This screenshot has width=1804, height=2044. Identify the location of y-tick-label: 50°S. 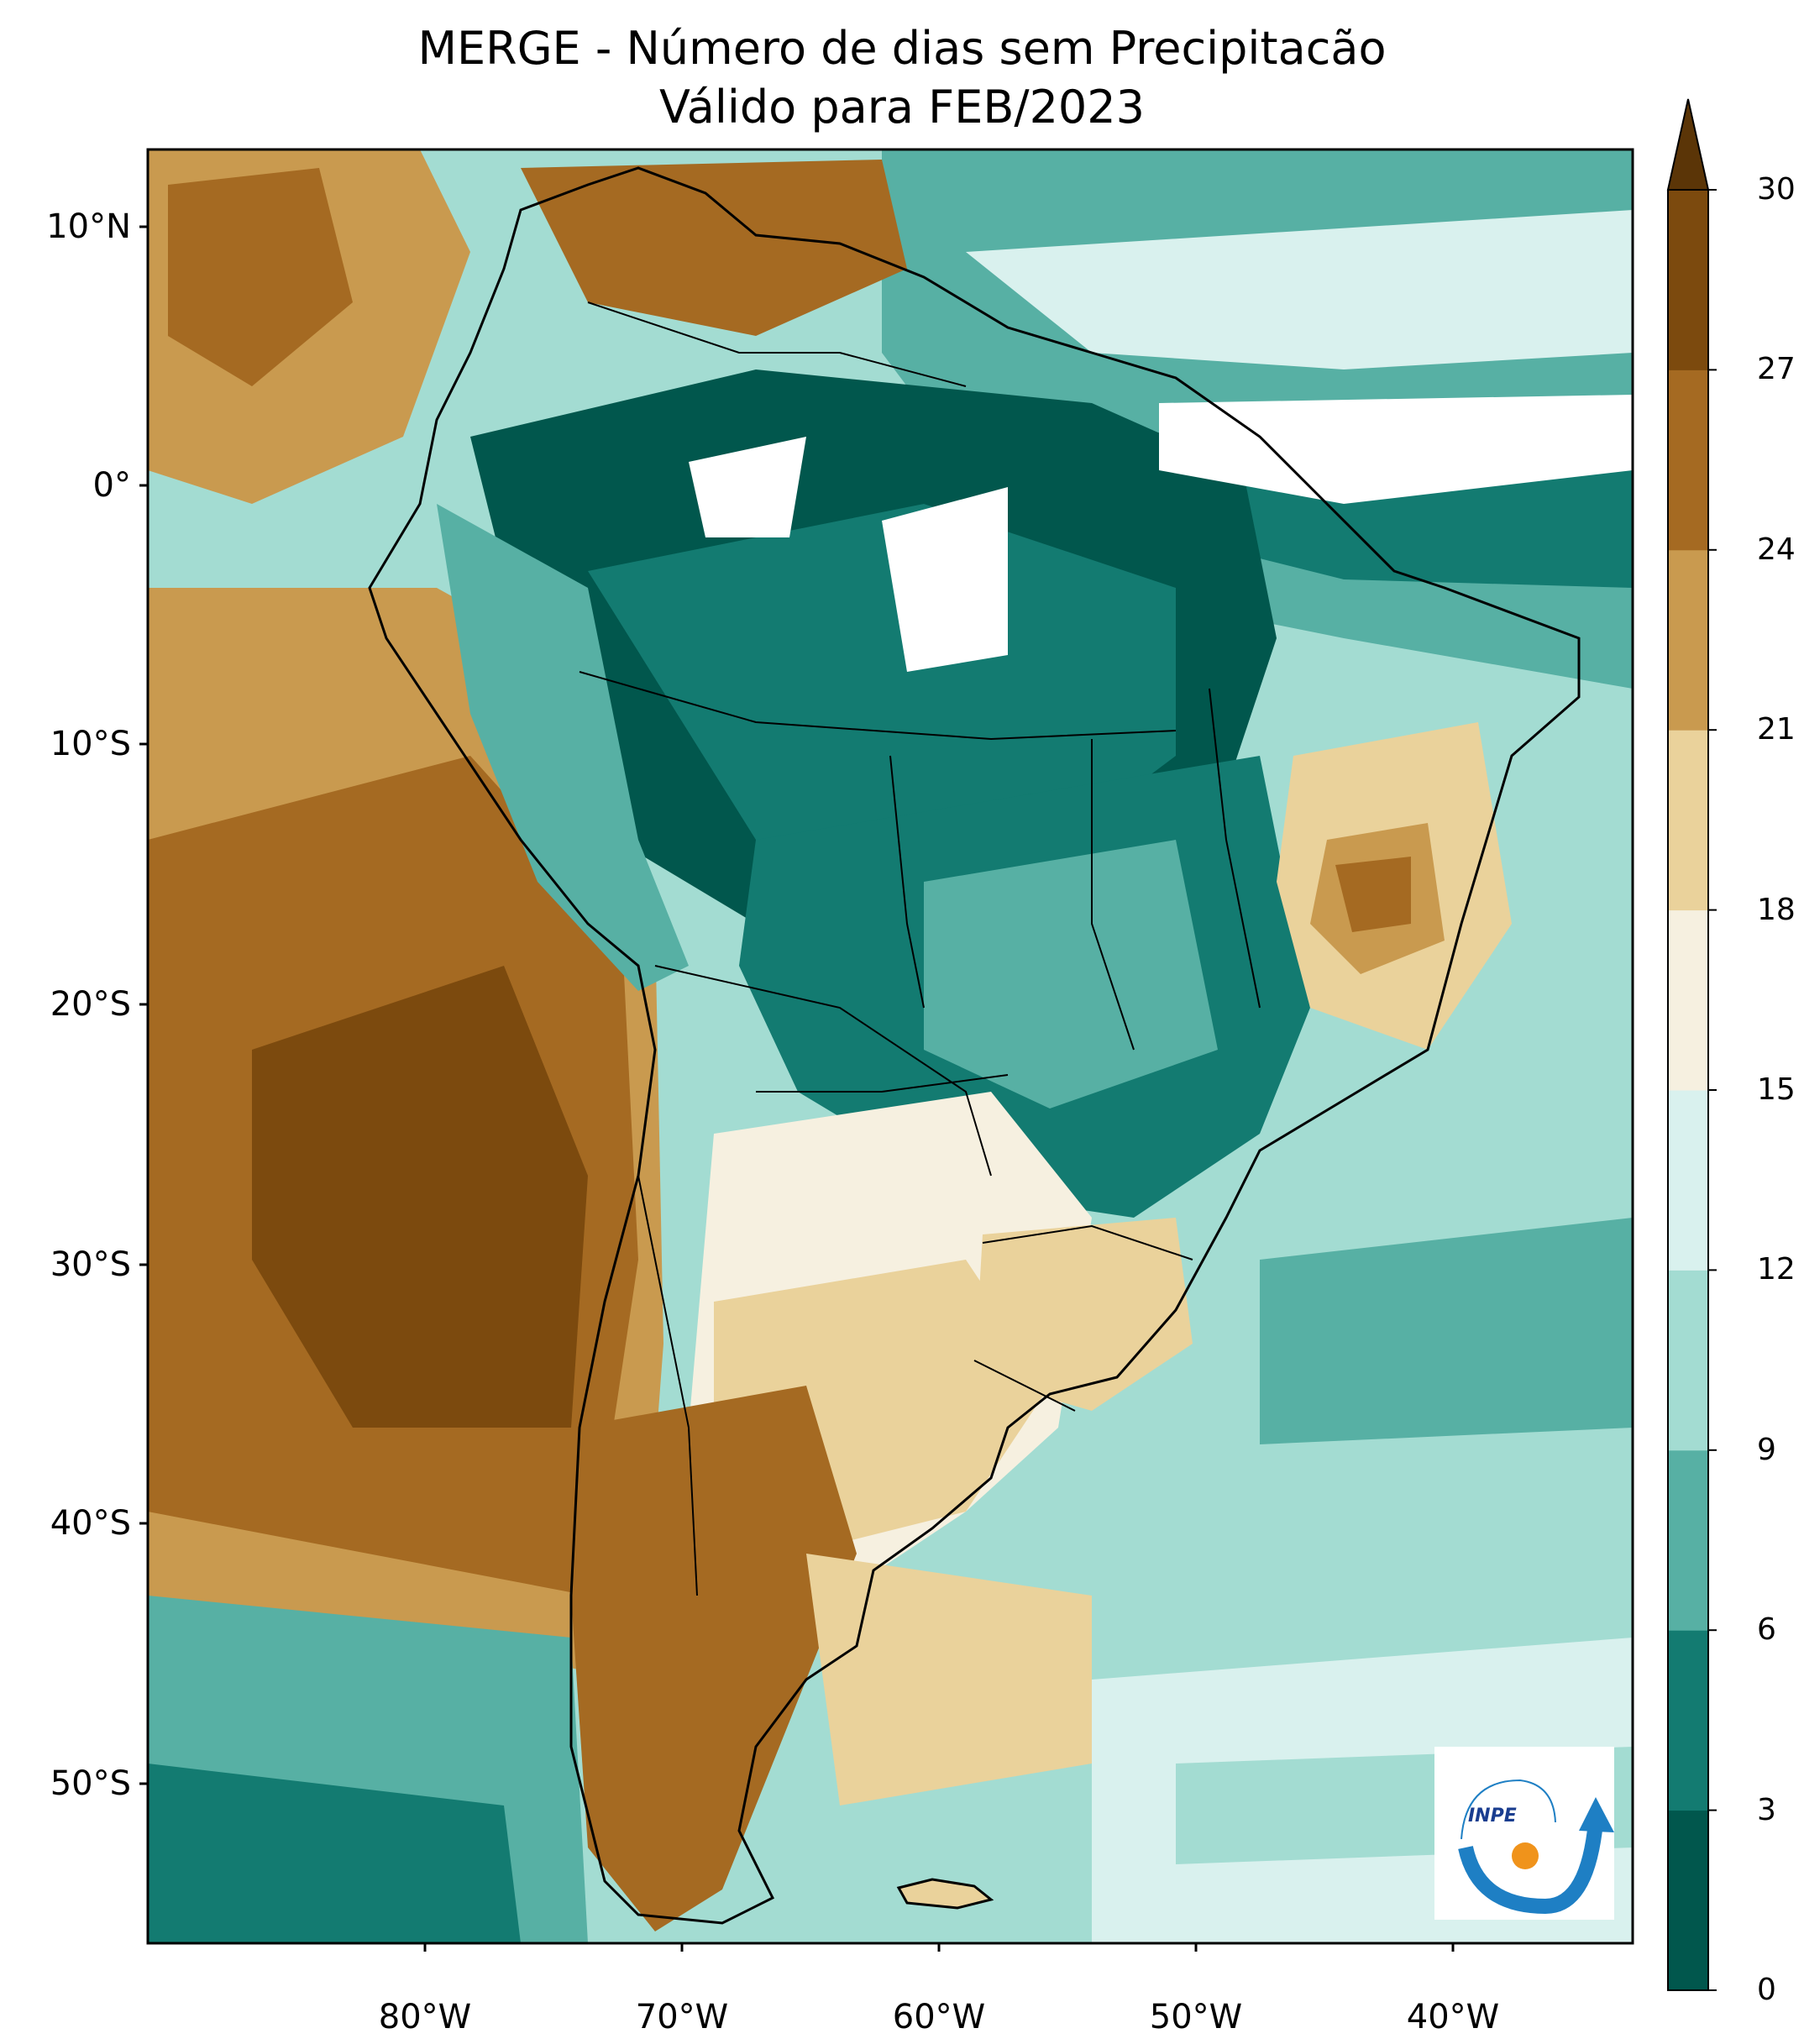
(90, 1783).